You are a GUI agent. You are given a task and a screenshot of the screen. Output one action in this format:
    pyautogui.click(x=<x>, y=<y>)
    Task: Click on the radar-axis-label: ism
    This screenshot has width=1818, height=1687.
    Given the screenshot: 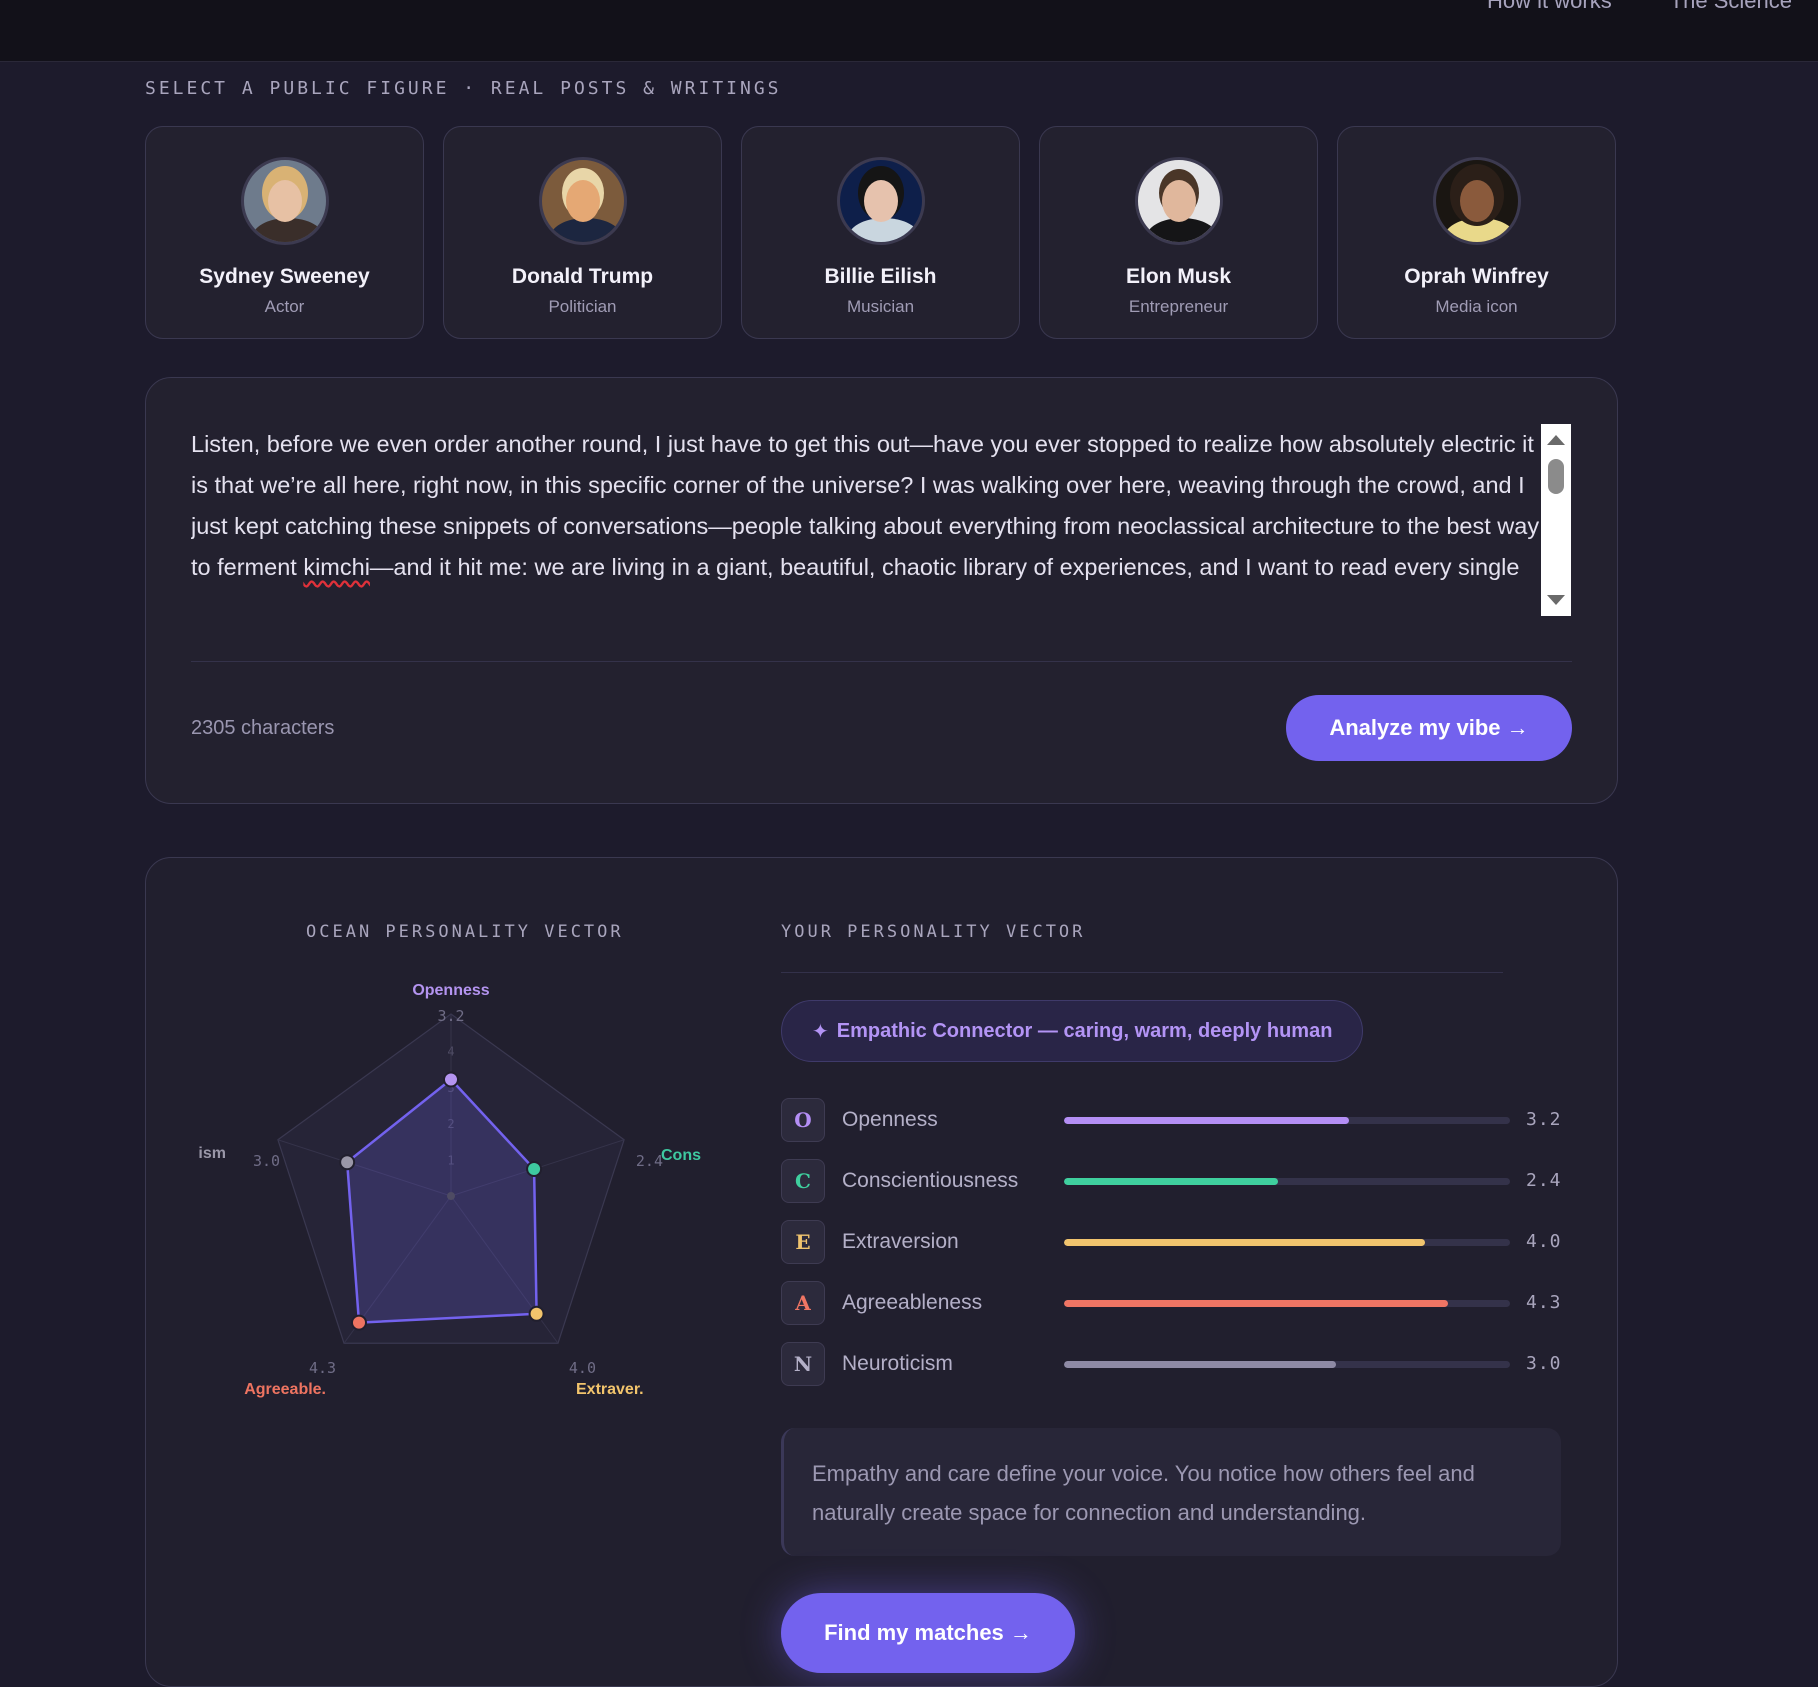 What is the action you would take?
    pyautogui.click(x=212, y=1153)
    